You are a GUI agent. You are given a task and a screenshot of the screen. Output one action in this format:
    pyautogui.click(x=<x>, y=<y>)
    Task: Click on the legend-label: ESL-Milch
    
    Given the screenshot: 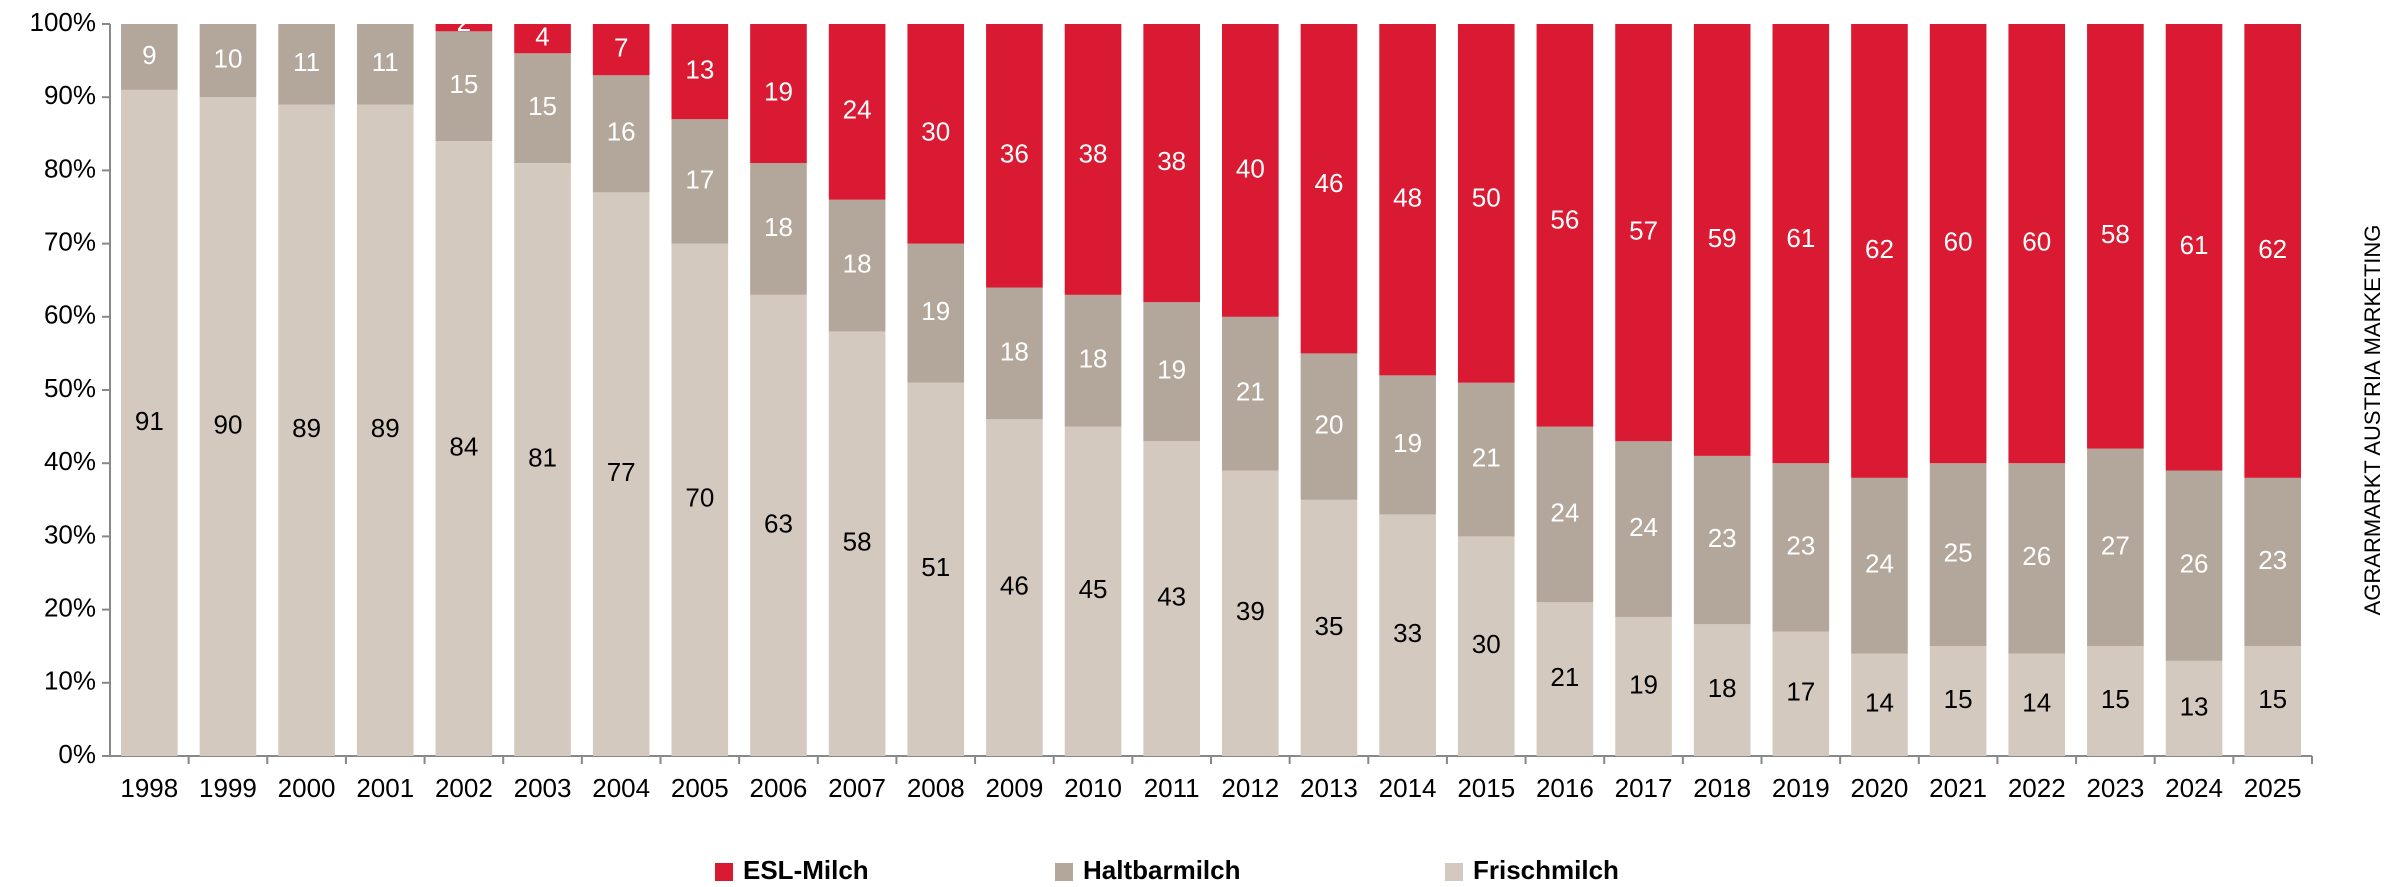 What is the action you would take?
    pyautogui.click(x=806, y=870)
    